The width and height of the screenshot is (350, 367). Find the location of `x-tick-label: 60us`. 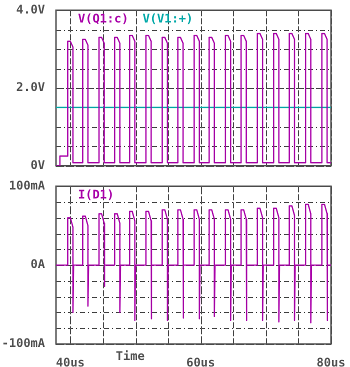

x-tick-label: 60us is located at coordinates (201, 361).